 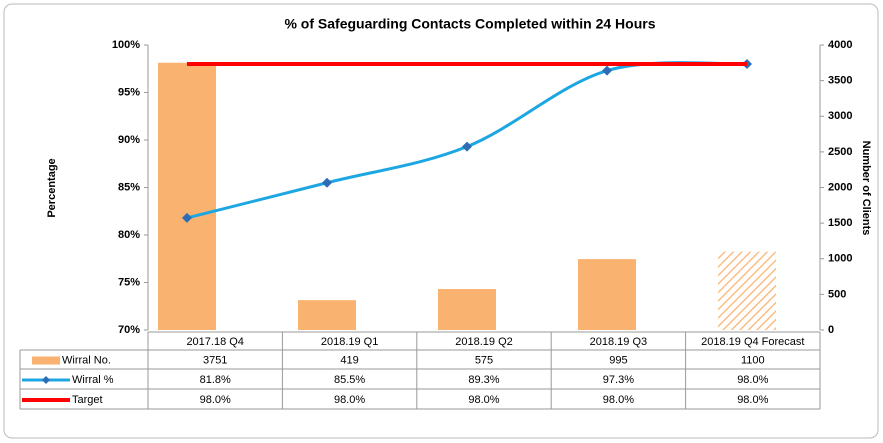 What do you see at coordinates (837, 294) in the screenshot?
I see `y2-tick-label: 500` at bounding box center [837, 294].